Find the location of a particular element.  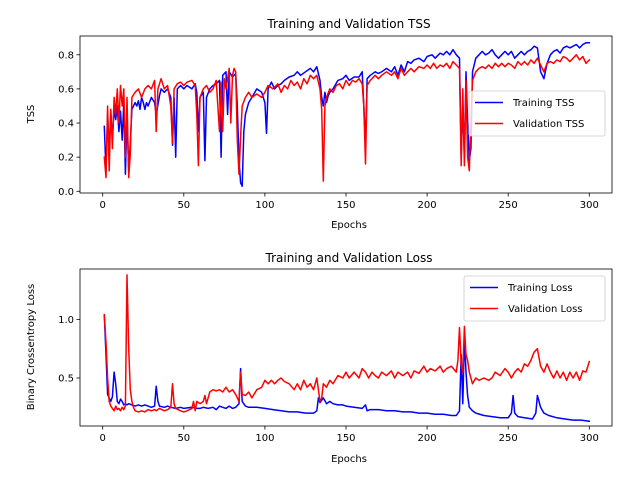

loss-y-tick-label: 1.0 is located at coordinates (66, 320).